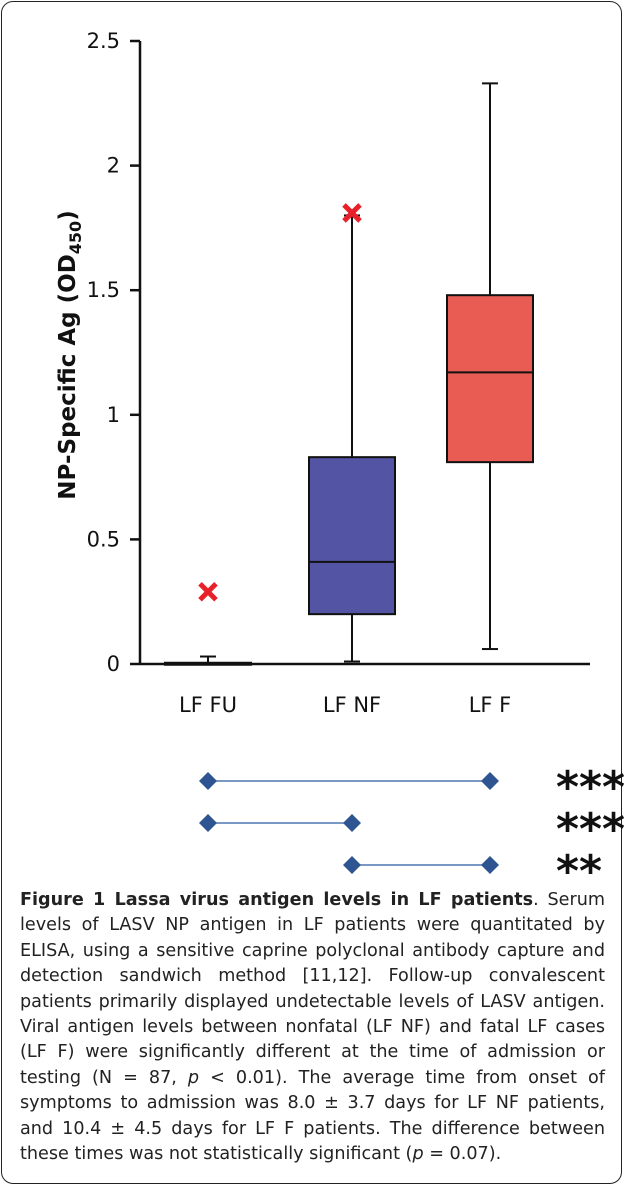 The height and width of the screenshot is (1187, 625). Describe the element at coordinates (113, 166) in the screenshot. I see `y-tick-label: 2` at that location.